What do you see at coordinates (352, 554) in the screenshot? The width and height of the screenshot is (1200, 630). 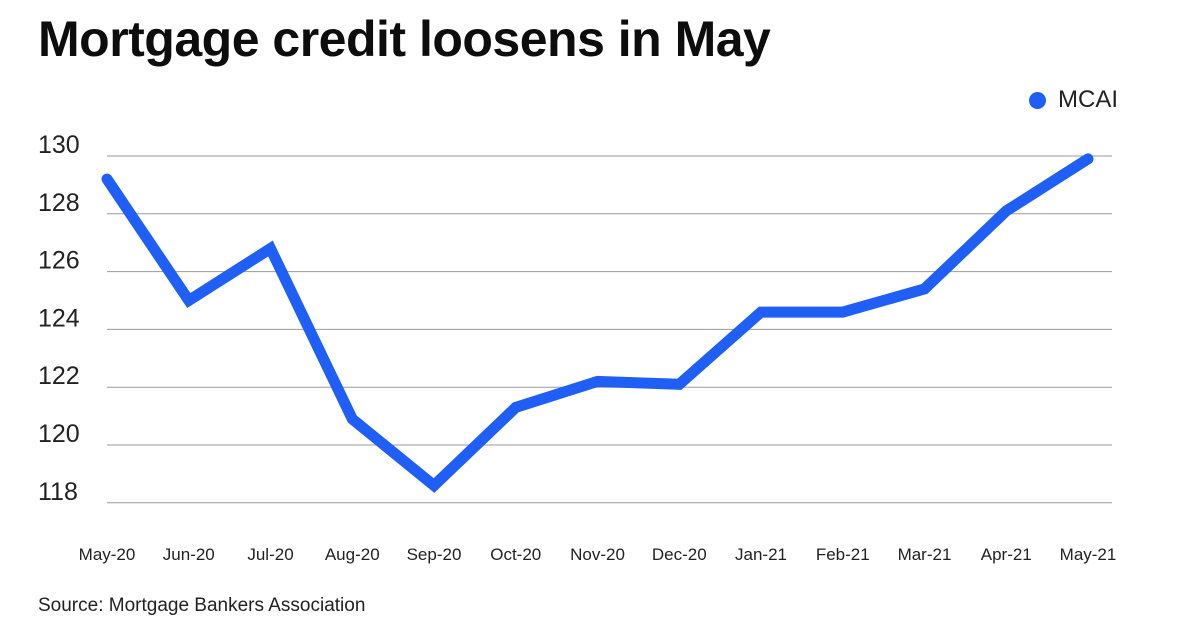 I see `x-tick-label: Aug-20` at bounding box center [352, 554].